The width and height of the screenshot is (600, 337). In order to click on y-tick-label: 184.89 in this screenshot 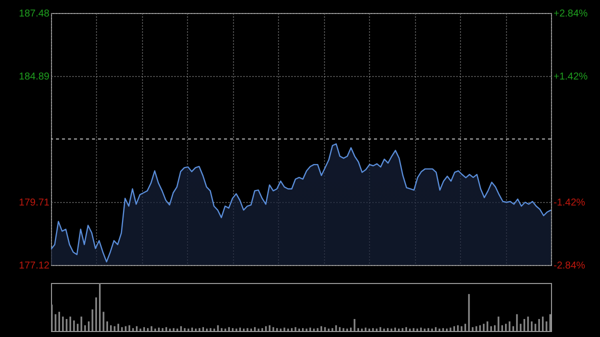, I will do `click(34, 77)`.